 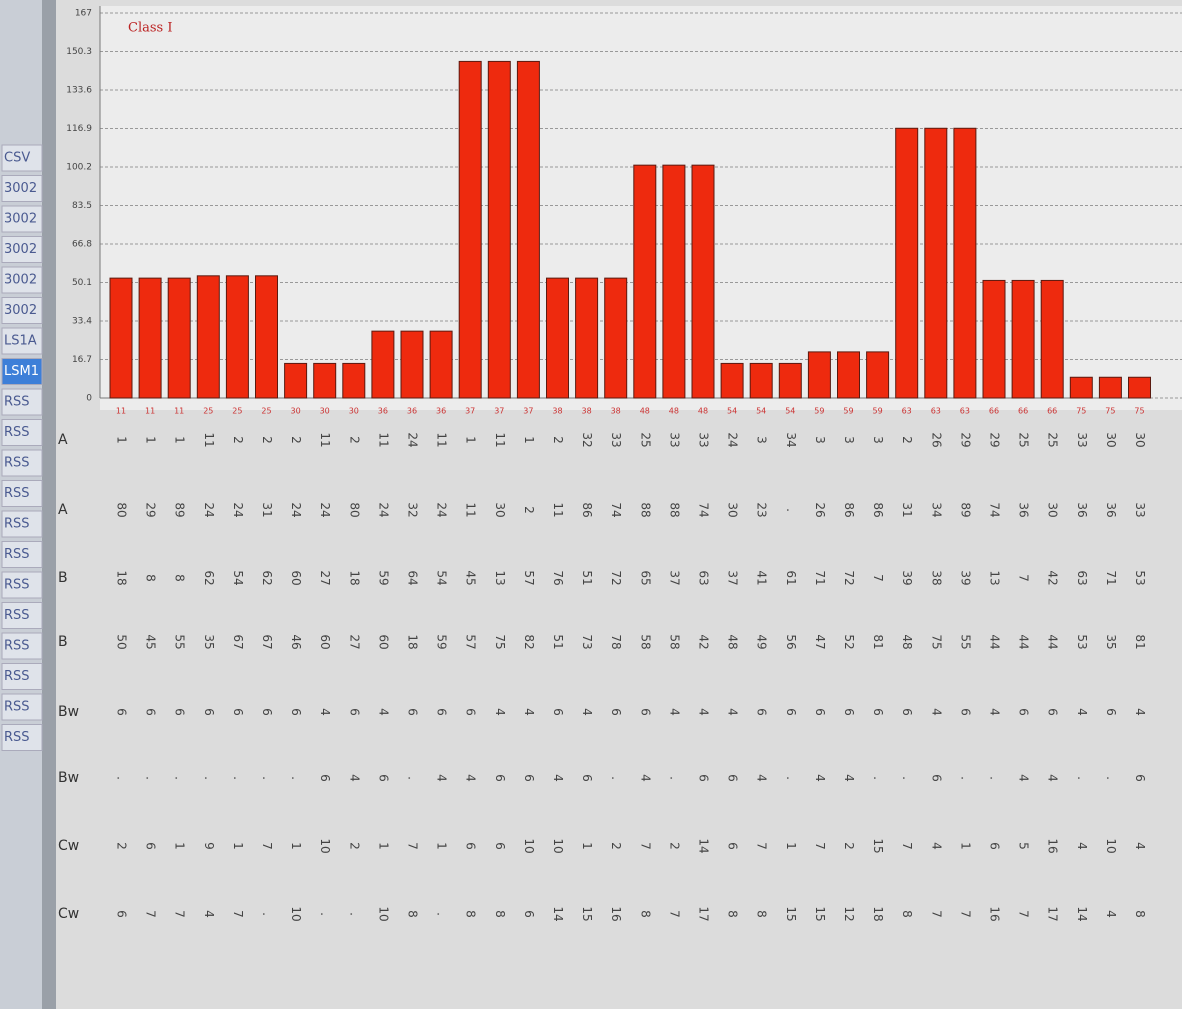 I want to click on row-label: A, so click(x=63, y=510).